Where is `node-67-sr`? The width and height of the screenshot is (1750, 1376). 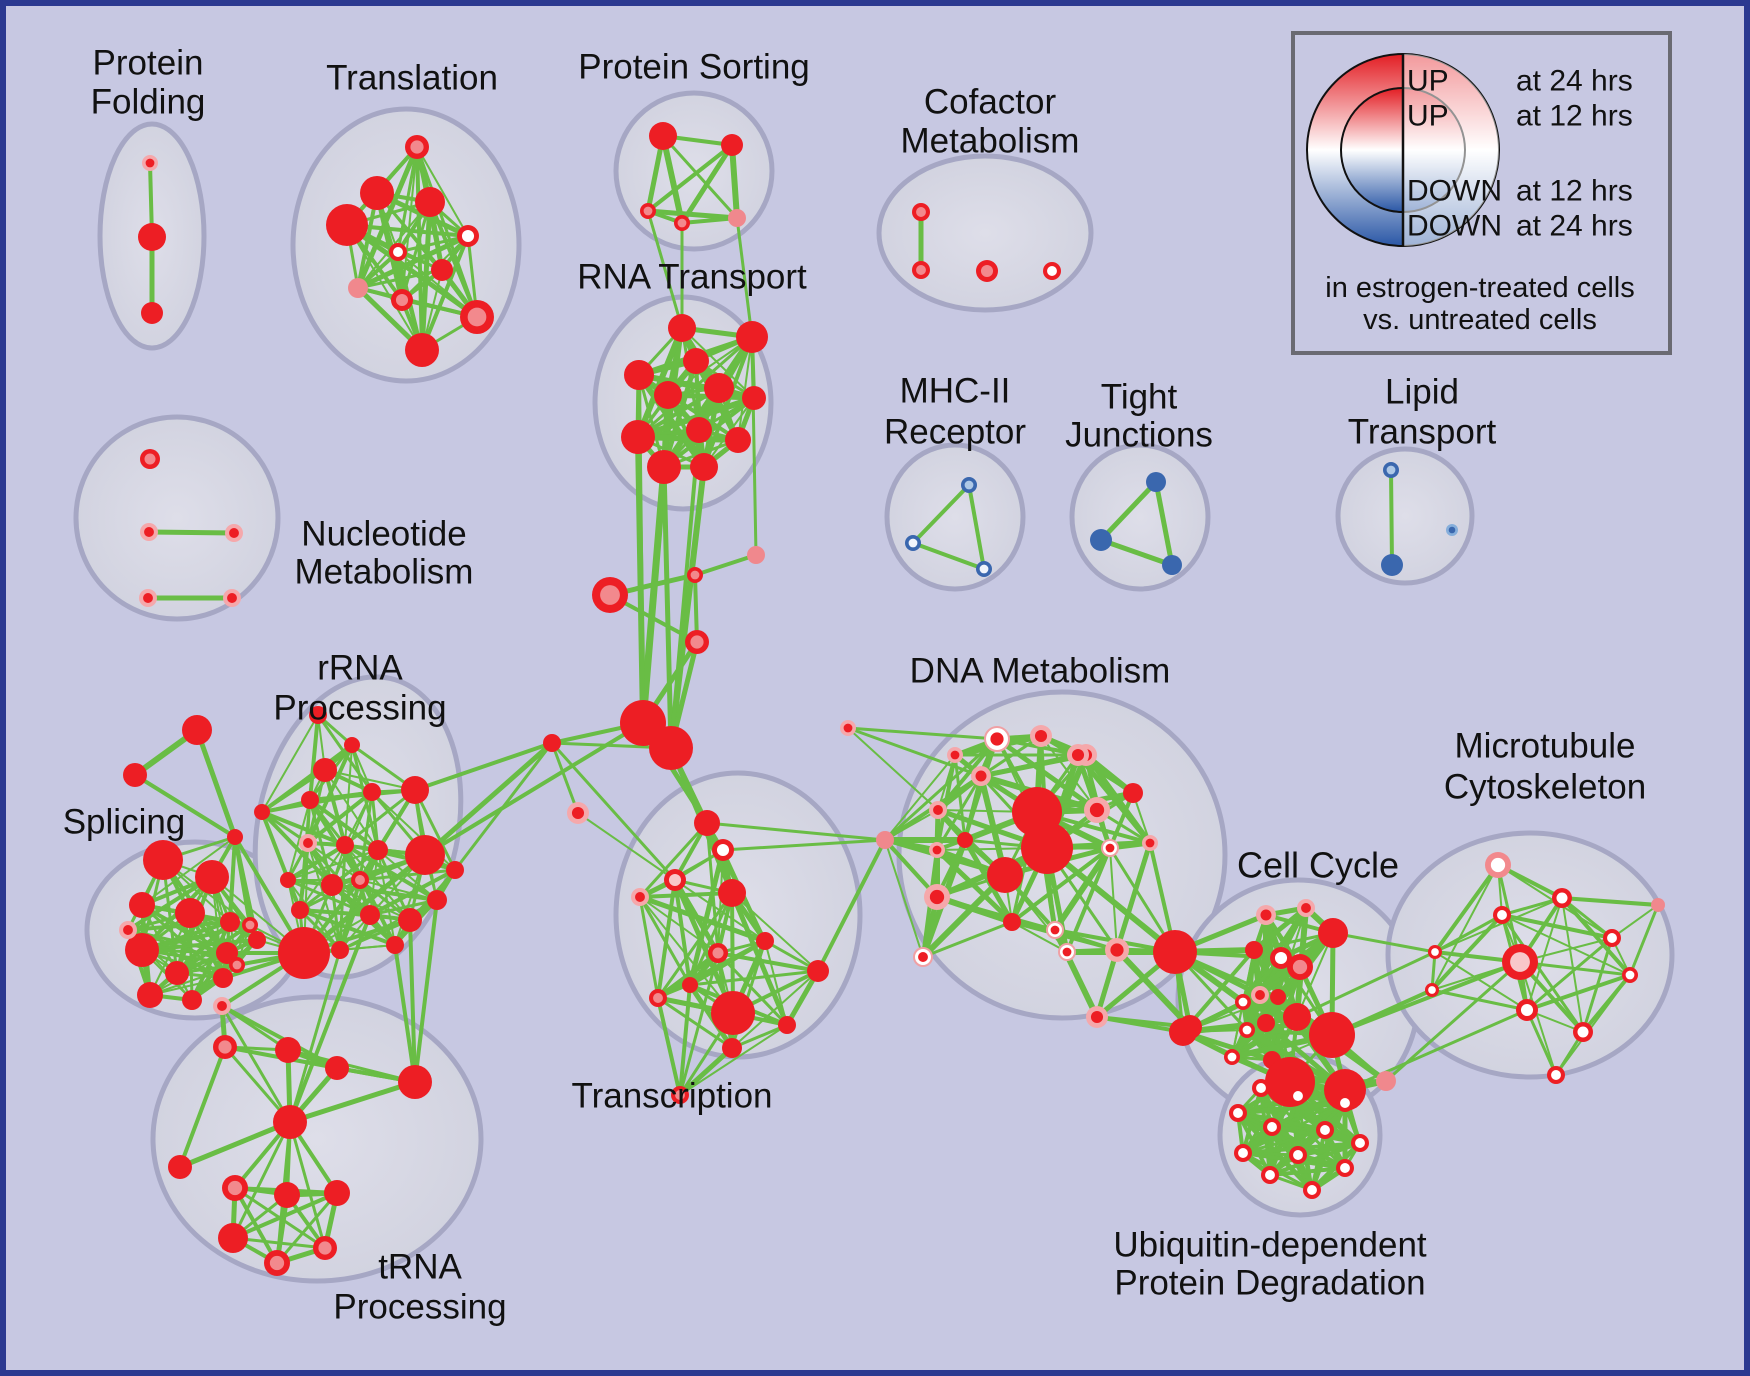 node-67-sr is located at coordinates (304, 953).